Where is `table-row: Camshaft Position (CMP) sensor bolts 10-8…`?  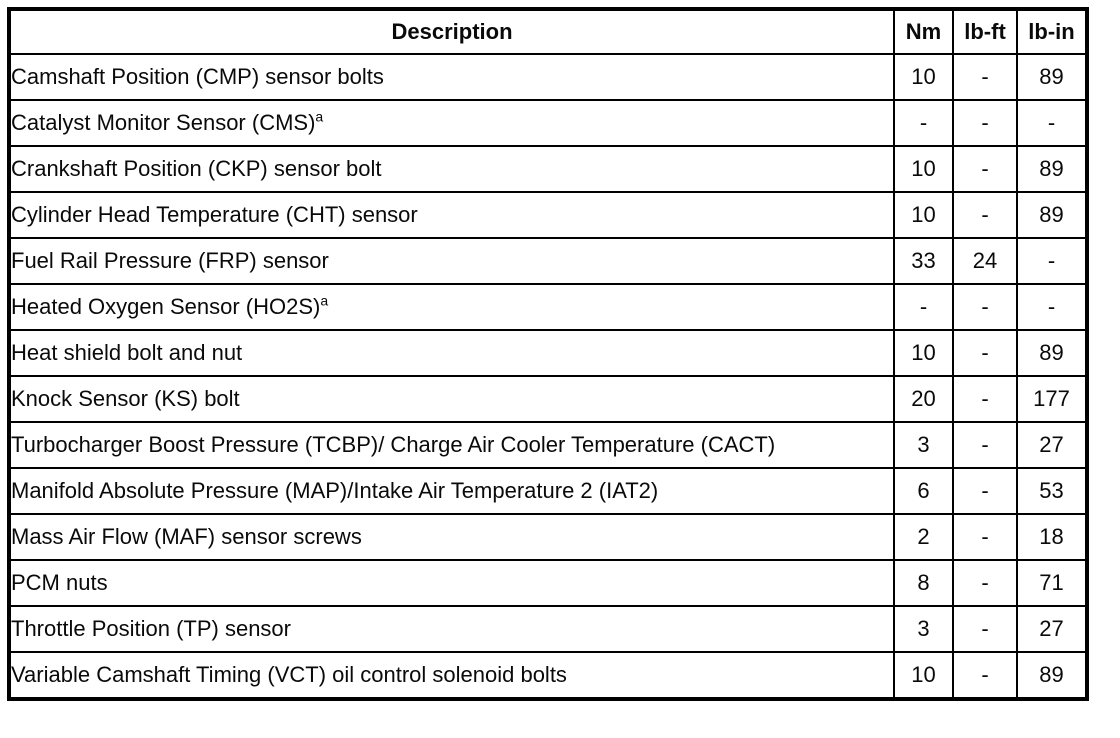
table-row: Camshaft Position (CMP) sensor bolts 10-8… is located at coordinates (548, 77).